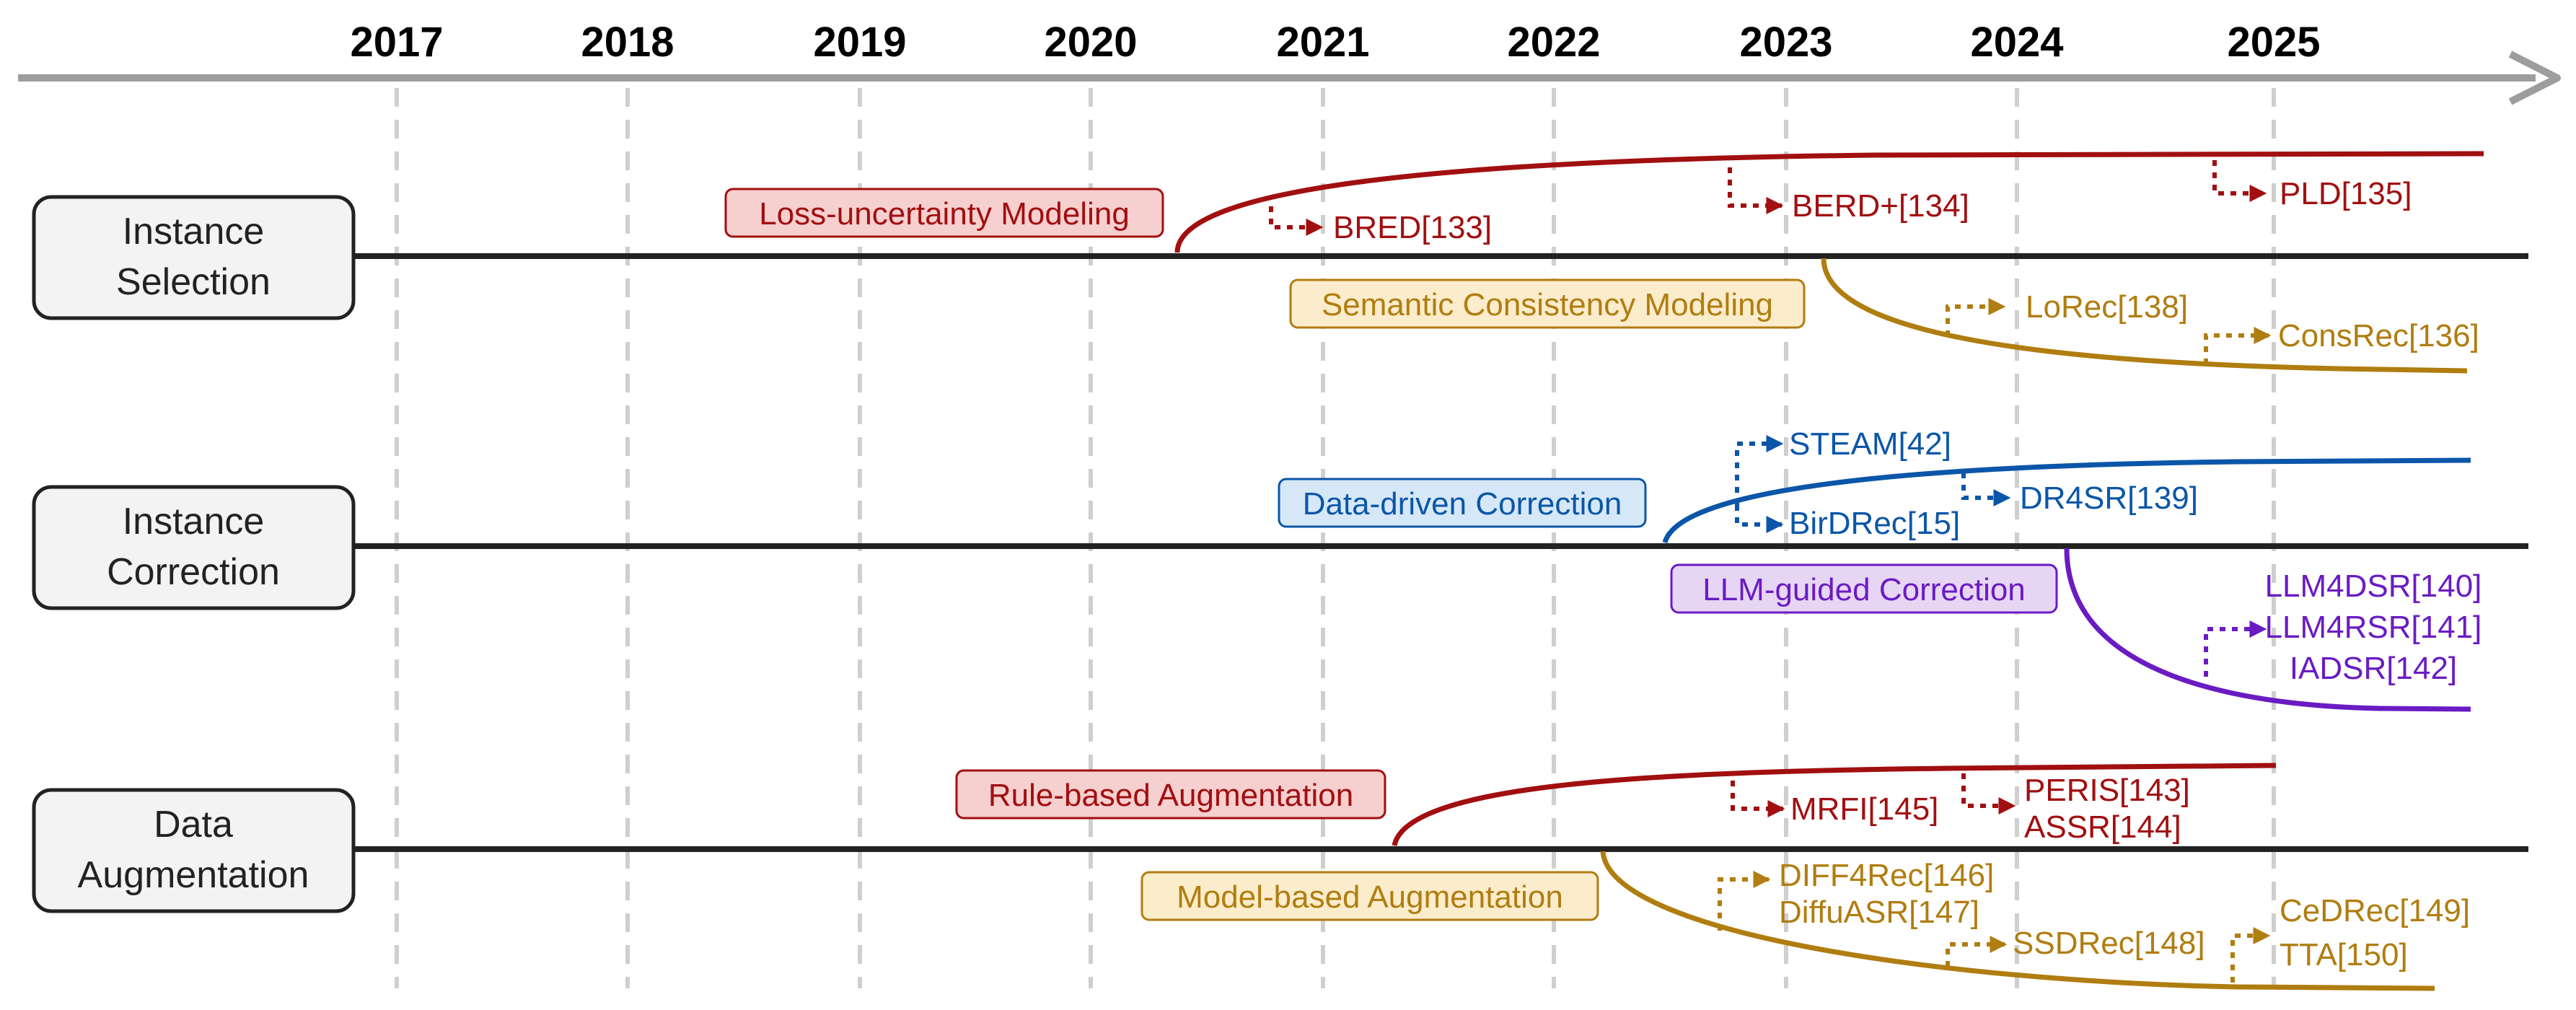 The width and height of the screenshot is (2576, 1010). Describe the element at coordinates (2109, 943) in the screenshot. I see `work-ssdrec: SSDRec[148]` at that location.